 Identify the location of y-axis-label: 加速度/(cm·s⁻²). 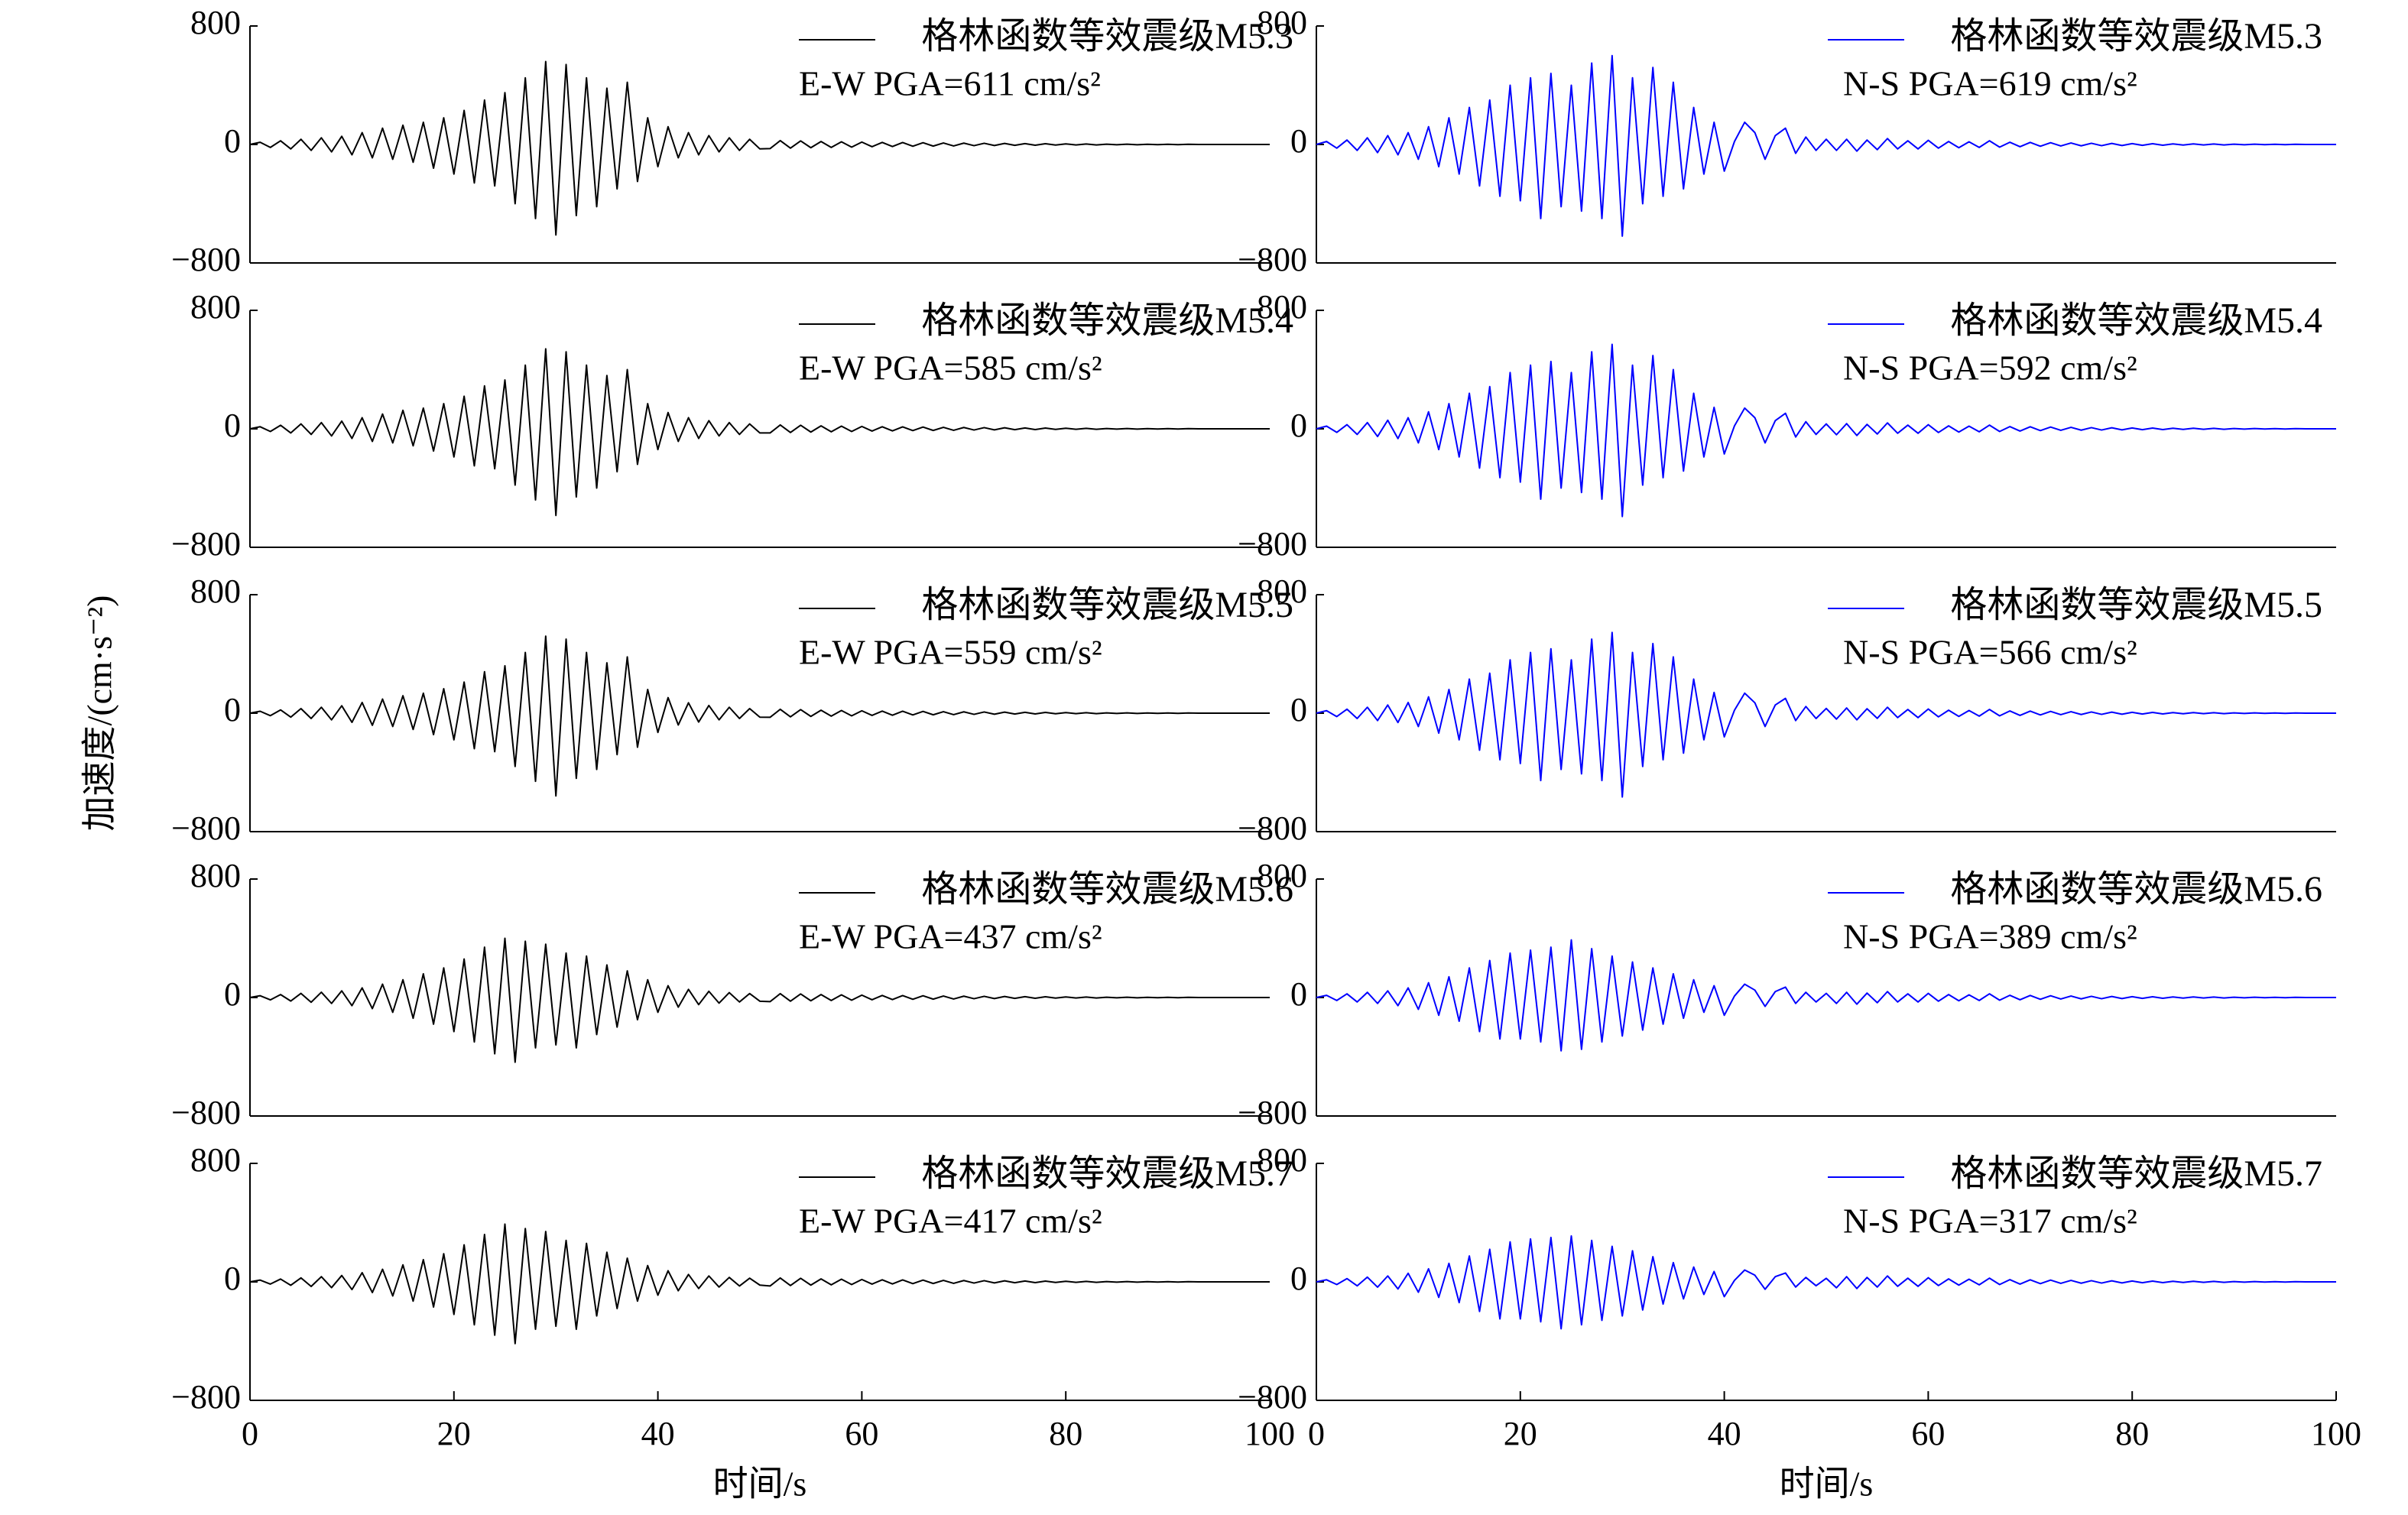
(100, 713).